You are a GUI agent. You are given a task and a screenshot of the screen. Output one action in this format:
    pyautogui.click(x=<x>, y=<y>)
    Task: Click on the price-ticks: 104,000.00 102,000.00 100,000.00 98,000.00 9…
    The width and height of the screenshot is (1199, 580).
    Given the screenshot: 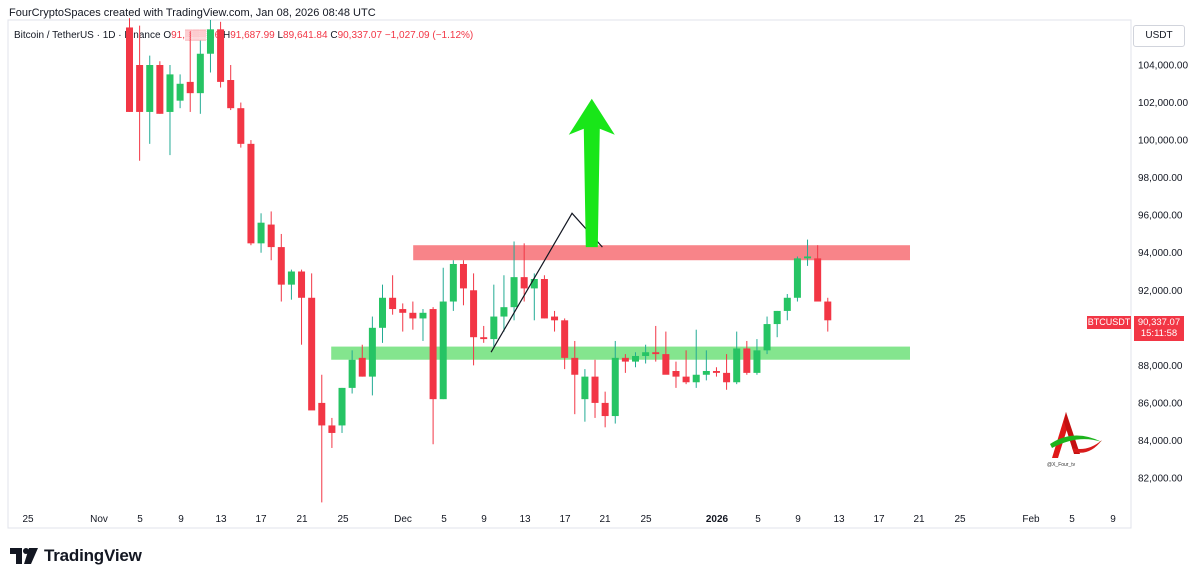 What is the action you would take?
    pyautogui.click(x=1163, y=273)
    